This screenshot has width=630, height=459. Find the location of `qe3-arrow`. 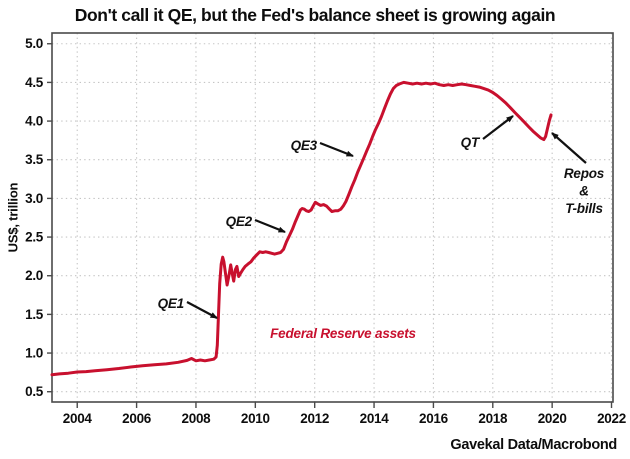

qe3-arrow is located at coordinates (336, 149).